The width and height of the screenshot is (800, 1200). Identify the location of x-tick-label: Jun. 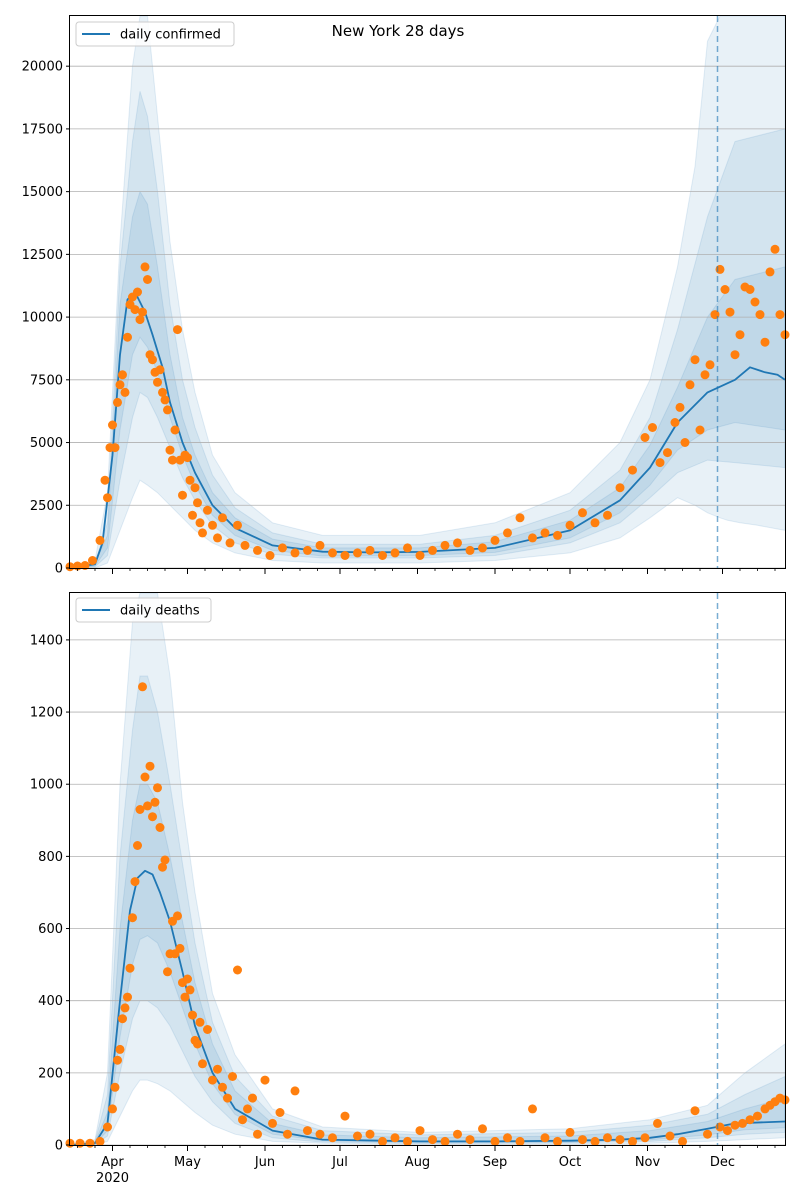
(264, 1162).